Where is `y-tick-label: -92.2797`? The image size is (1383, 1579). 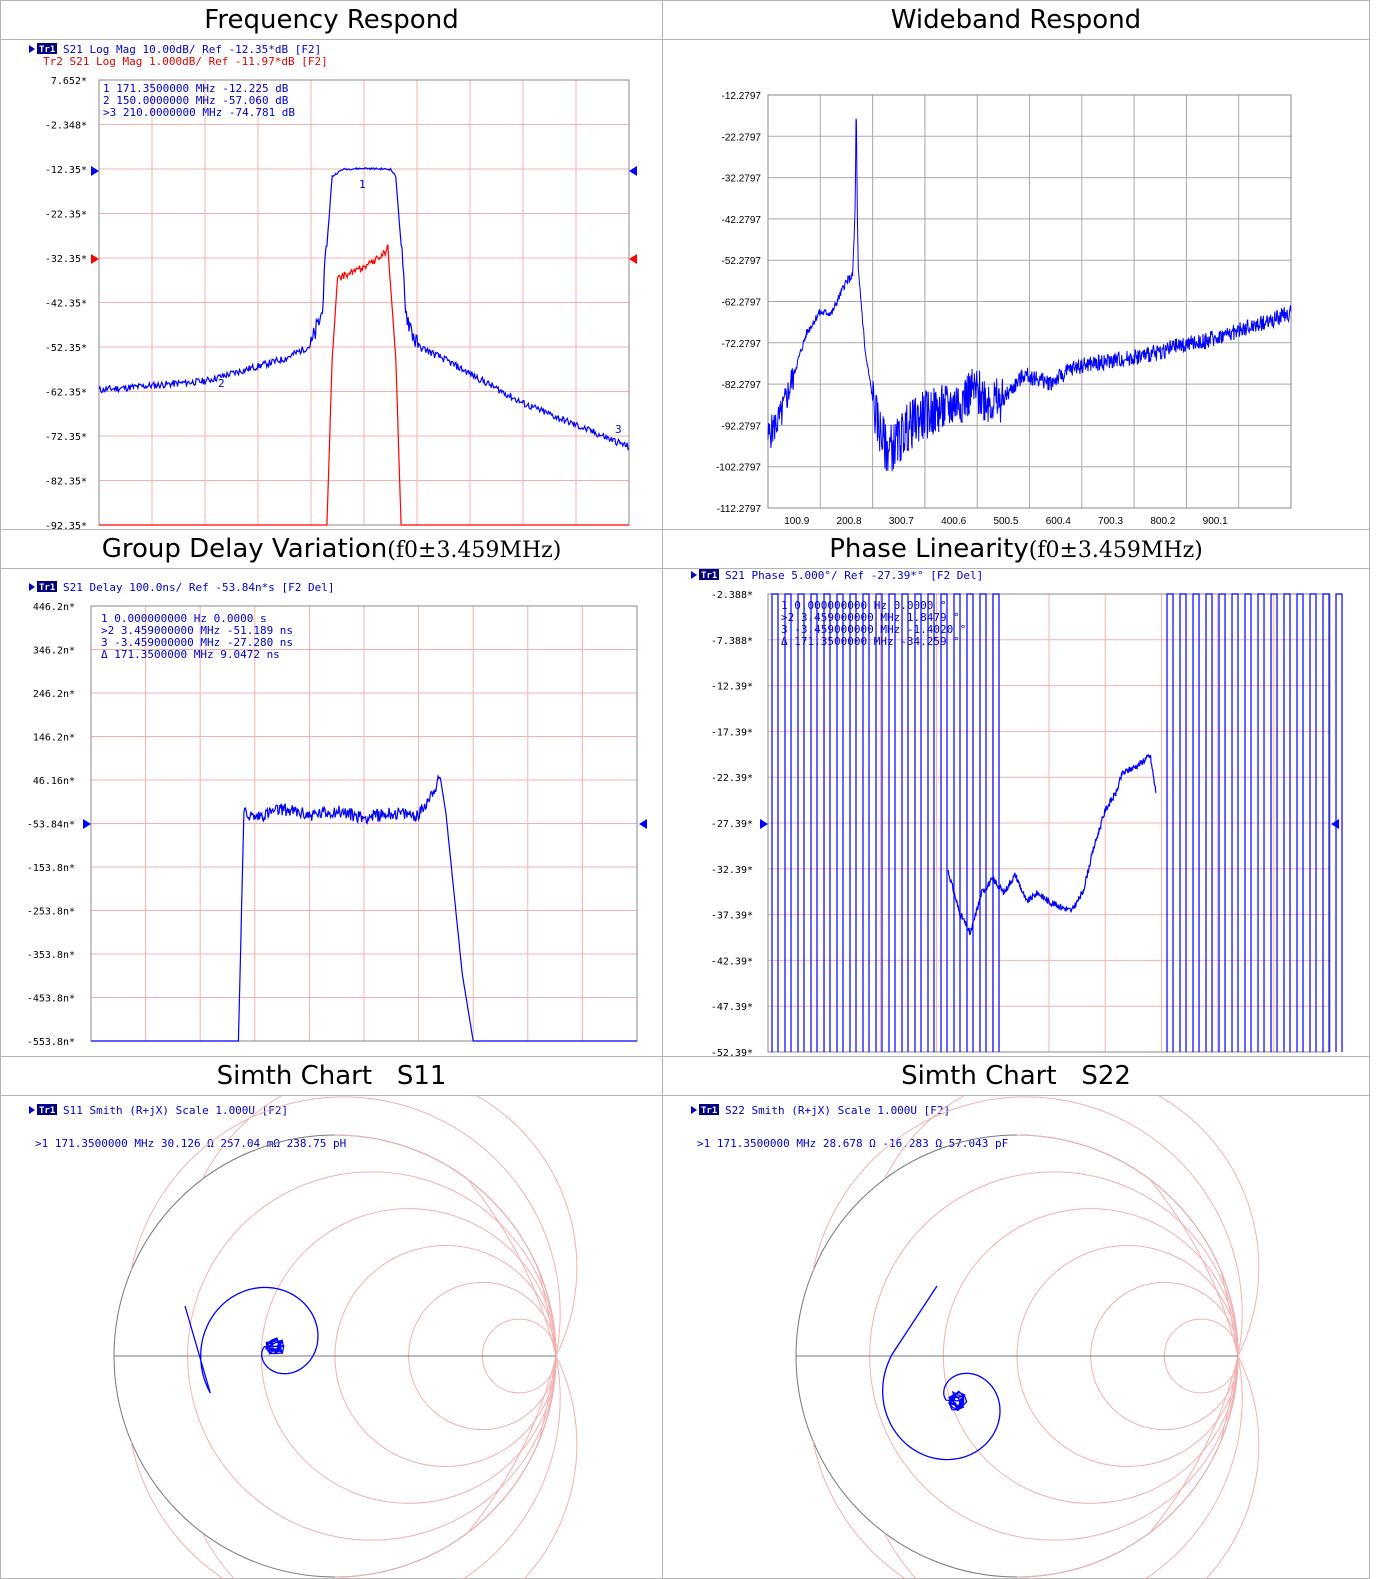
y-tick-label: -92.2797 is located at coordinates (742, 426).